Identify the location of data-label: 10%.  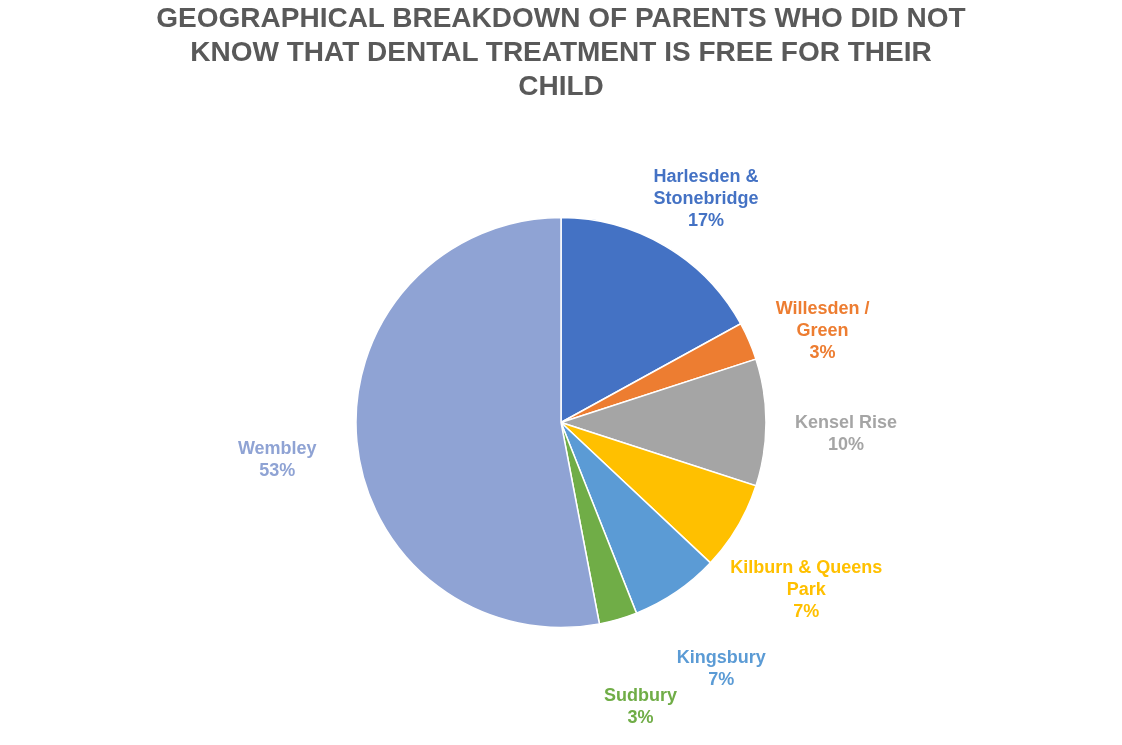
(846, 443).